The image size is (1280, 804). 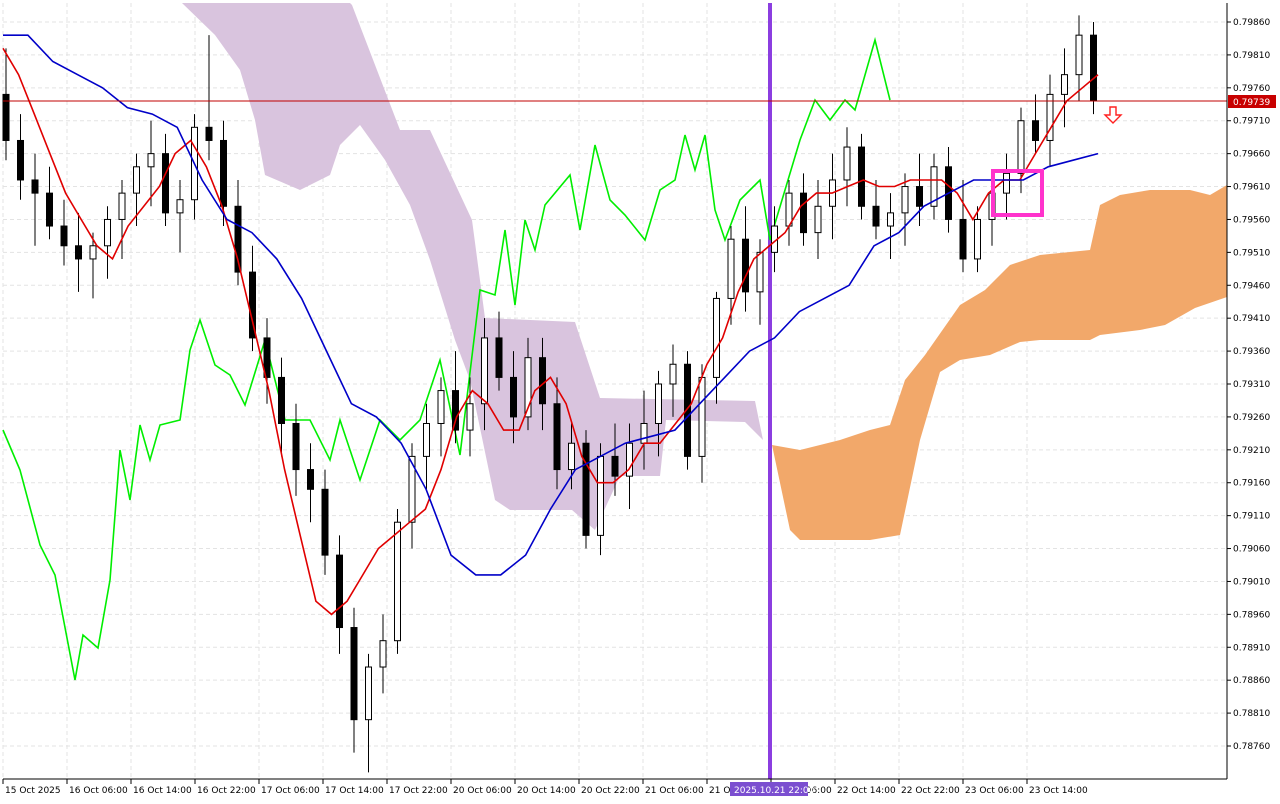 I want to click on y-tick-label: 0.79060, so click(x=1251, y=550).